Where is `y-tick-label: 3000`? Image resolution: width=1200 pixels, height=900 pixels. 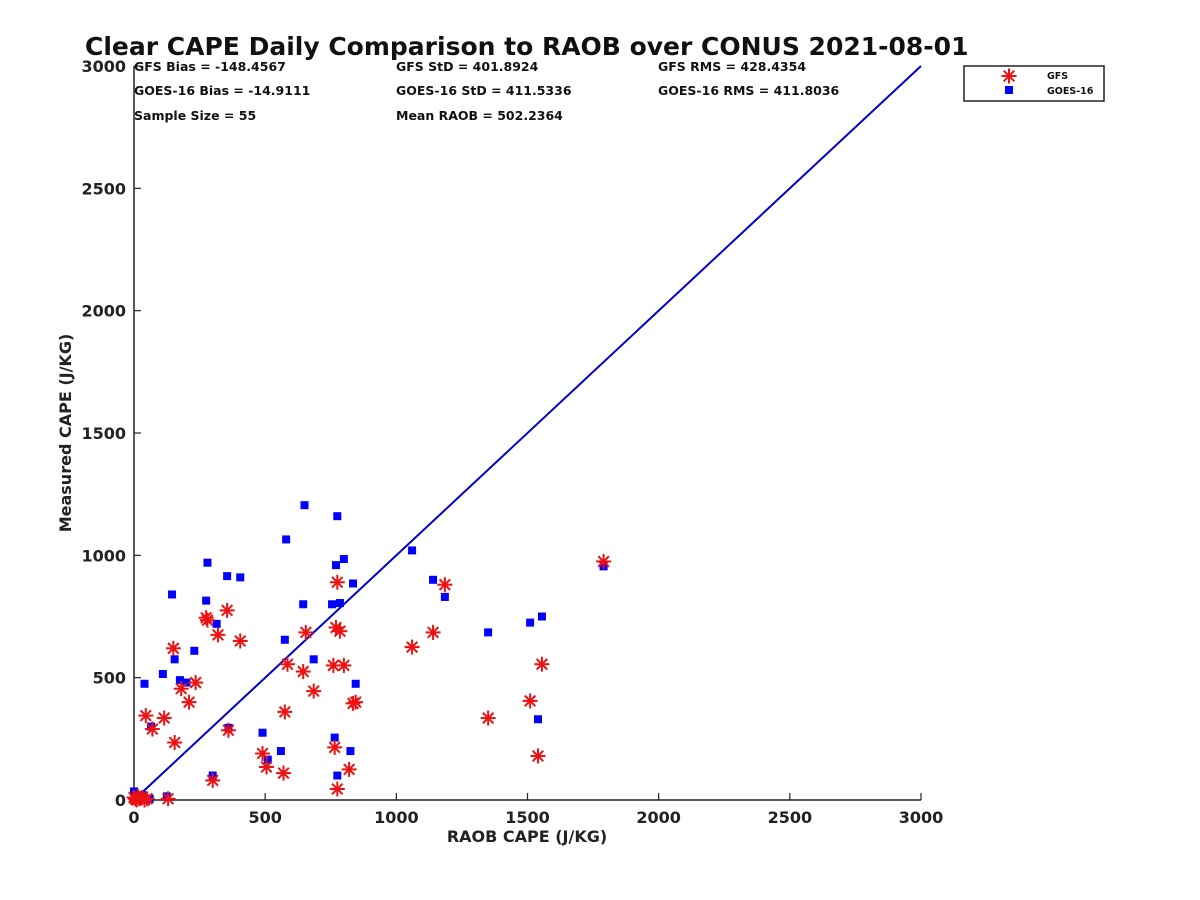 y-tick-label: 3000 is located at coordinates (103, 66).